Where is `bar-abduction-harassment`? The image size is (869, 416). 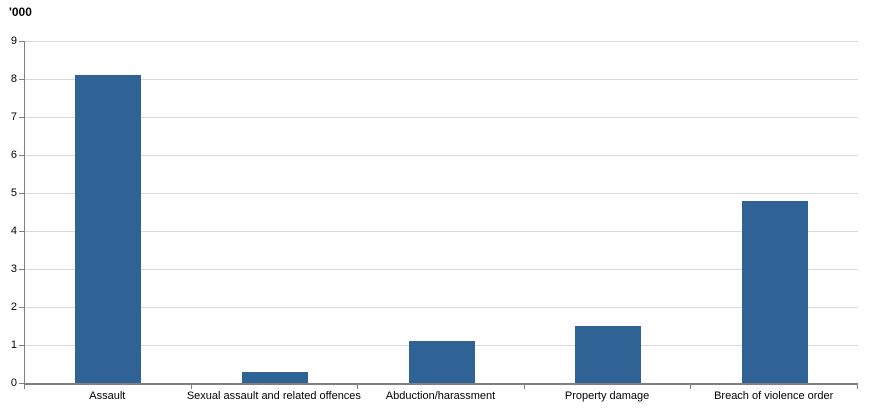
bar-abduction-harassment is located at coordinates (441, 362).